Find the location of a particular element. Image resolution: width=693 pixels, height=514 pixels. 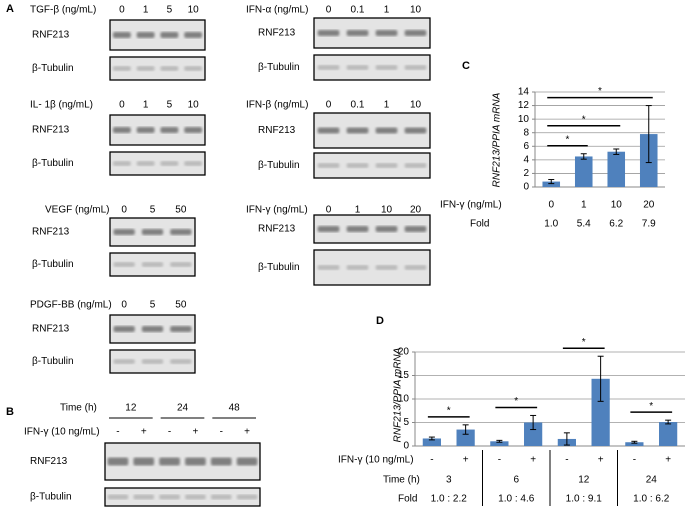

condition-label: - is located at coordinates (221, 432).